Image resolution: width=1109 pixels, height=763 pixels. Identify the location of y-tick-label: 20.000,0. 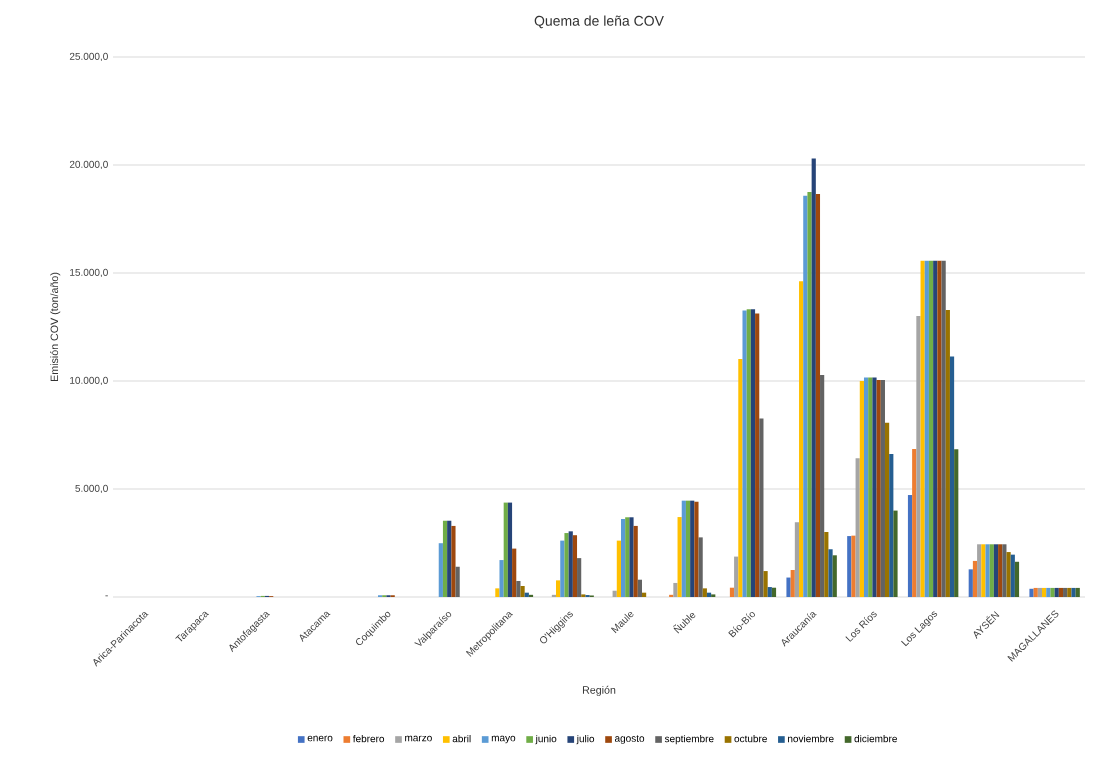
(88, 165).